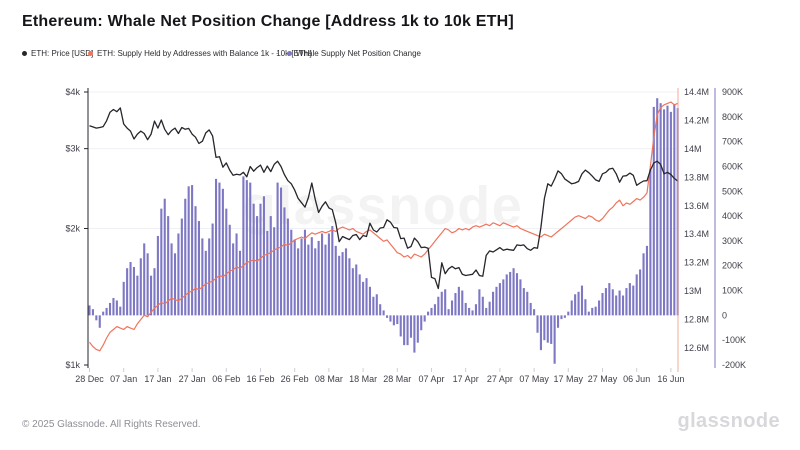 Image resolution: width=800 pixels, height=450 pixels. What do you see at coordinates (696, 177) in the screenshot?
I see `svg-text: 13.8M` at bounding box center [696, 177].